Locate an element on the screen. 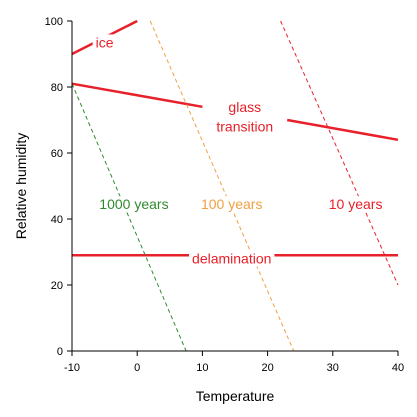 The image size is (417, 417). annotation-delamination: delamination is located at coordinates (231, 259).